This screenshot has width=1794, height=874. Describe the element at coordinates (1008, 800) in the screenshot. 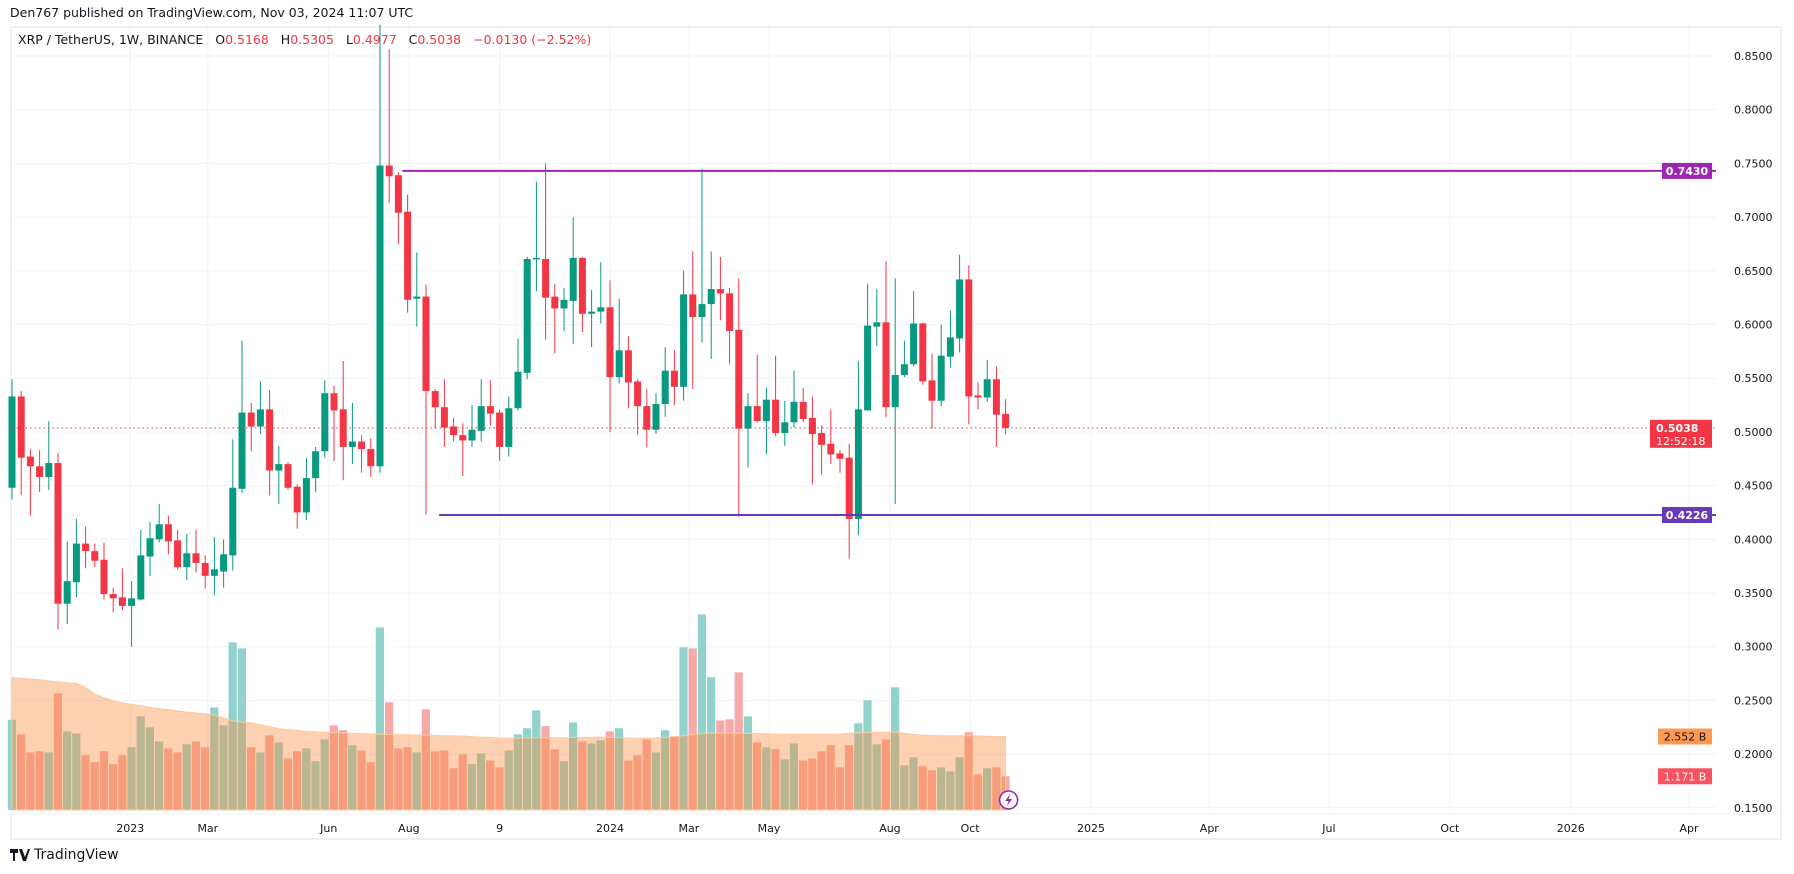

I see `alert-lightning-icon` at that location.